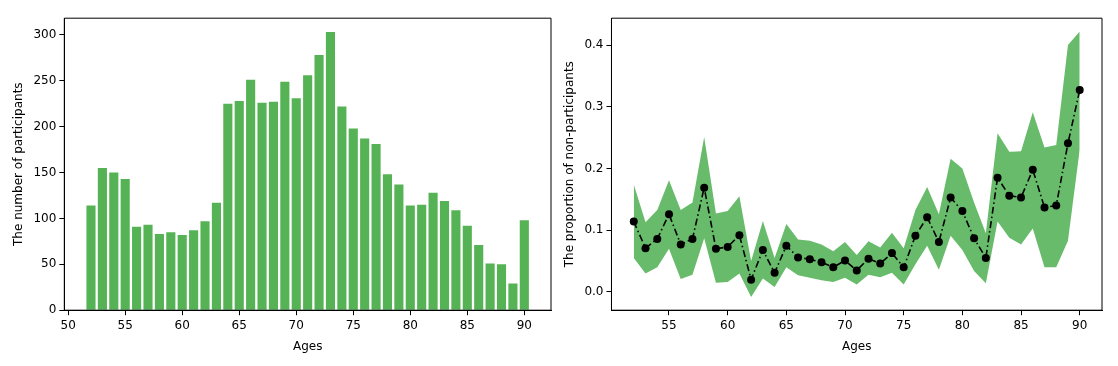 The height and width of the screenshot is (366, 1118). What do you see at coordinates (594, 44) in the screenshot?
I see `y-tick-label: 0.4` at bounding box center [594, 44].